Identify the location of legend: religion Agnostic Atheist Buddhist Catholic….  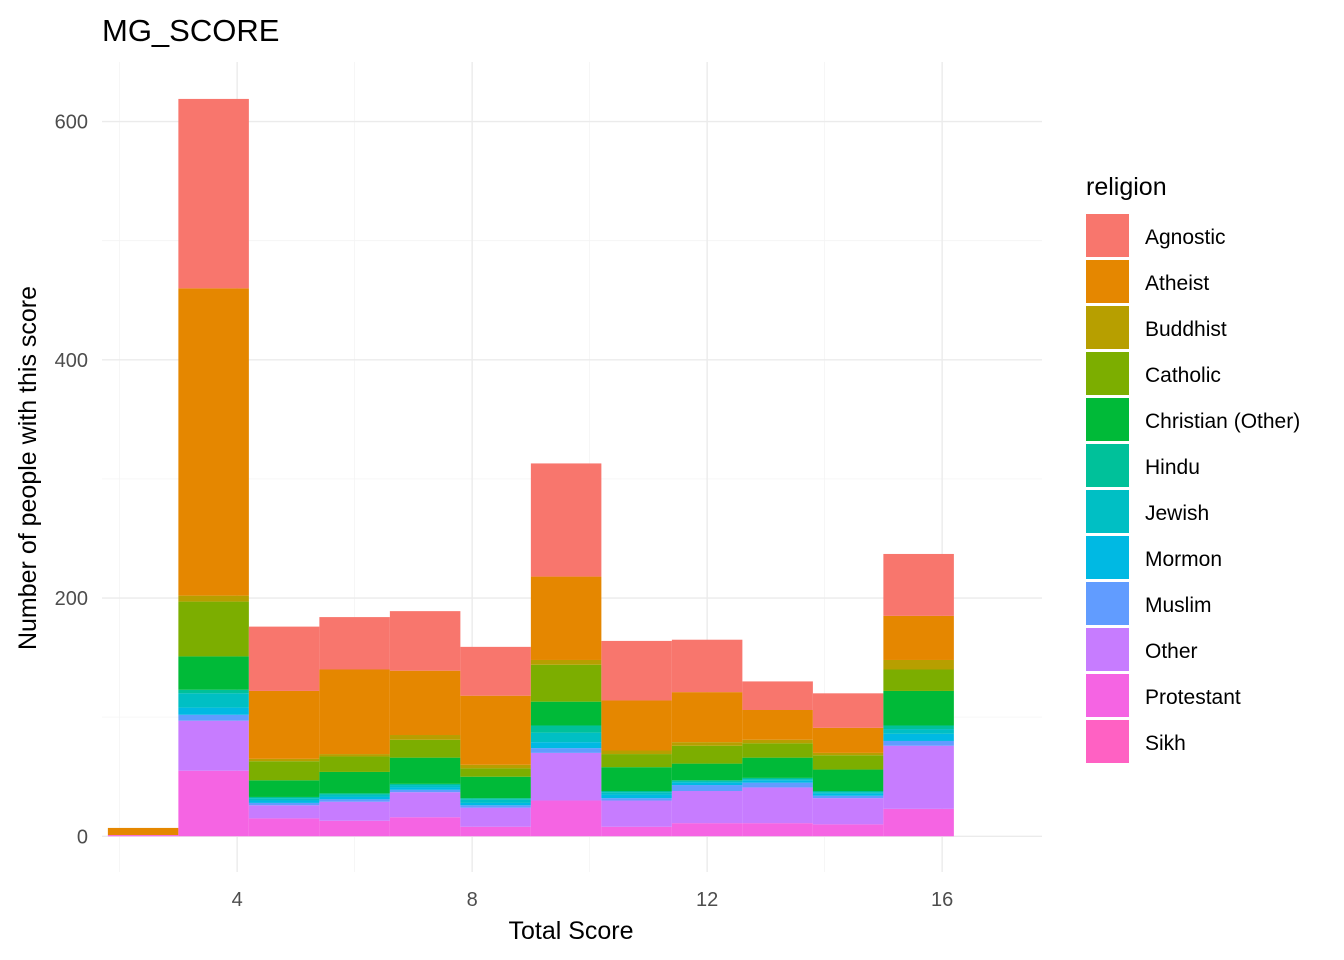
(1193, 468).